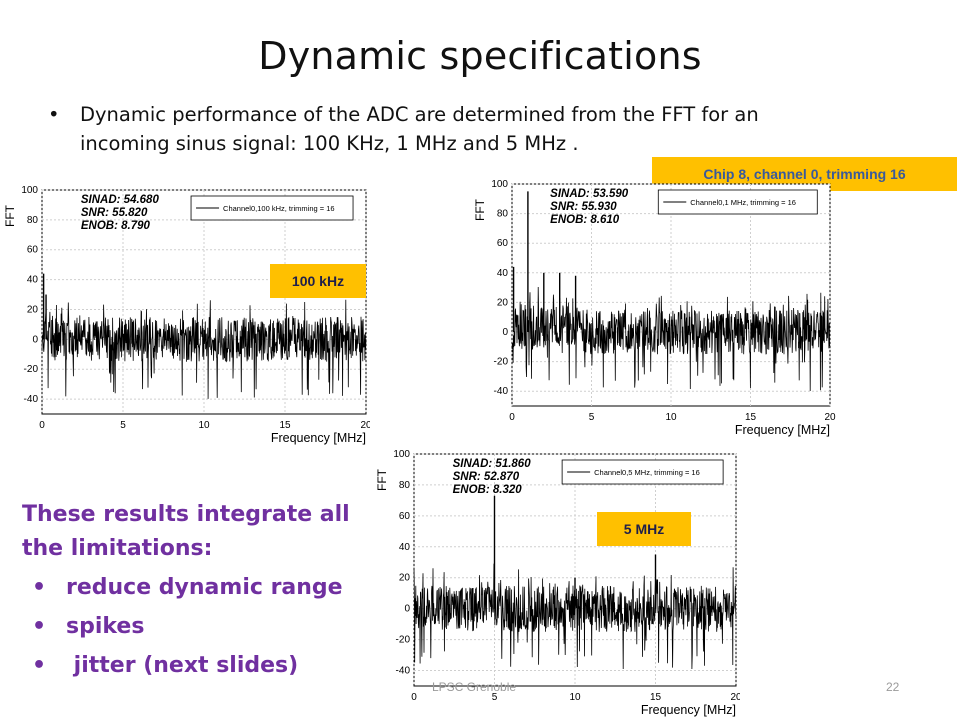  Describe the element at coordinates (186, 665) in the screenshot. I see `list-item: • jitter (next slides)` at that location.